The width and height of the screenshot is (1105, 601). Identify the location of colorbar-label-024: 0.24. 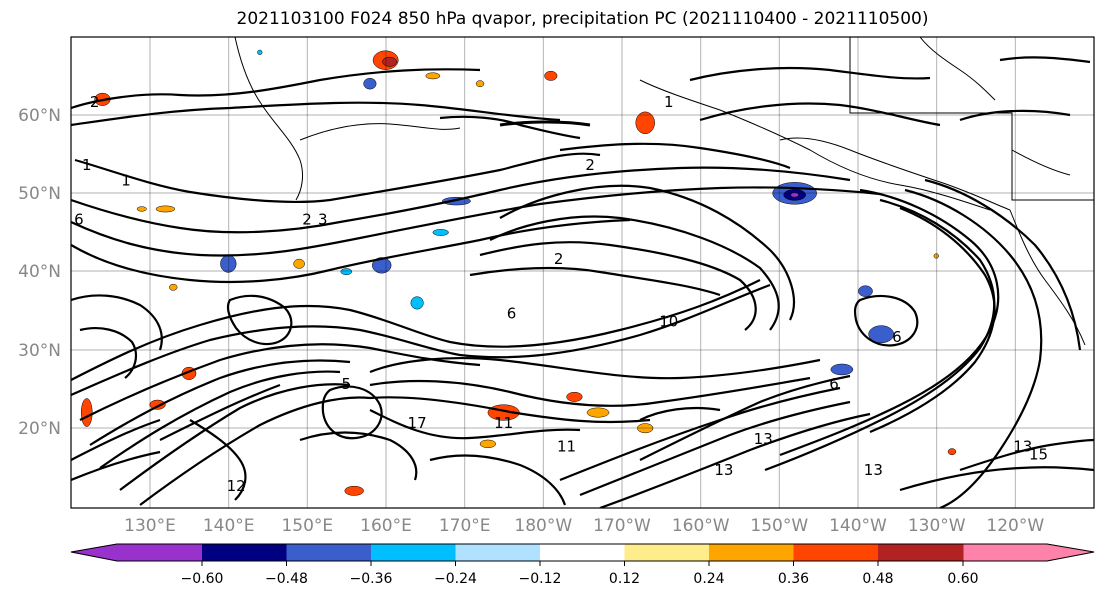
(708, 579).